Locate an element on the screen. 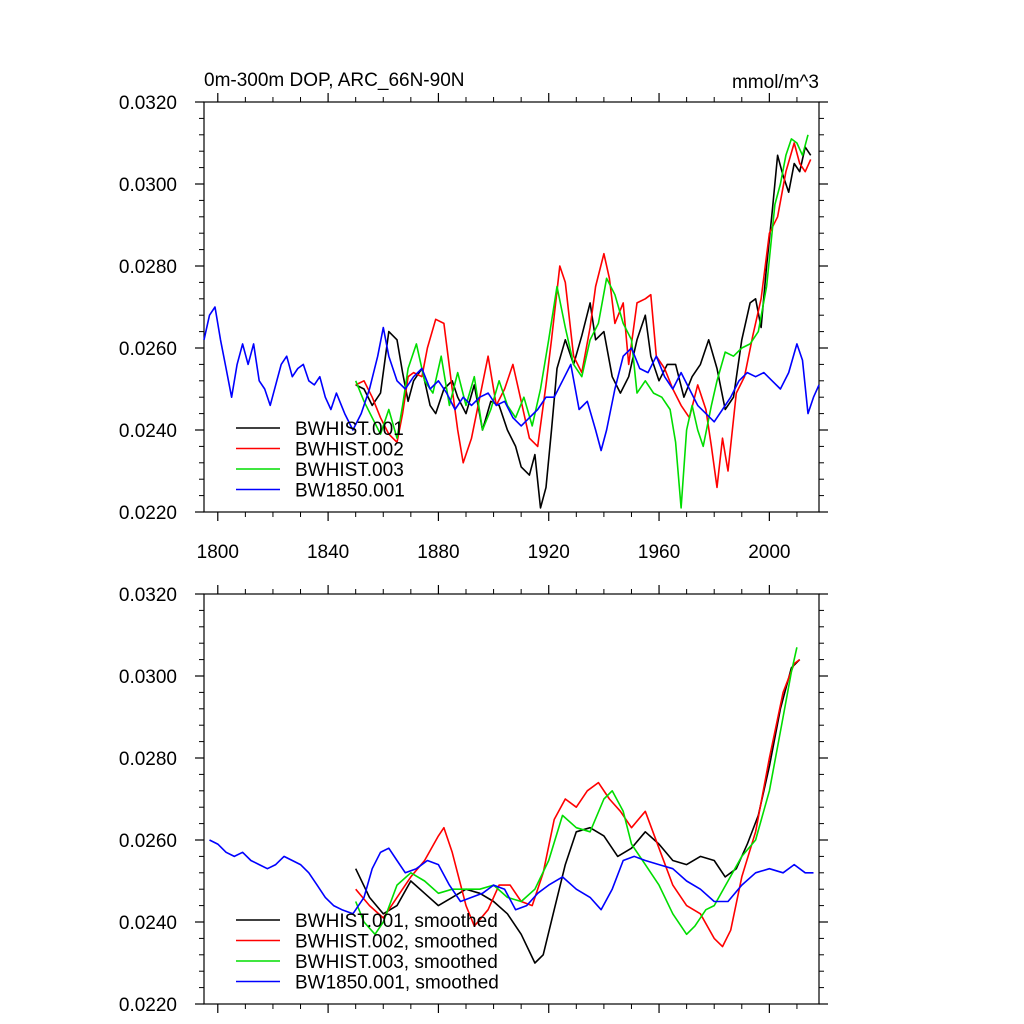  x-tick-label: 1880 is located at coordinates (438, 552).